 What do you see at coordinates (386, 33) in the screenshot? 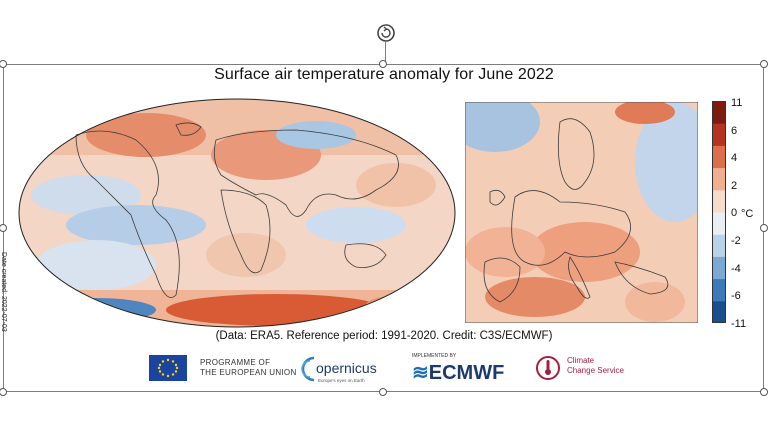
I see `rotate-handle-icon` at bounding box center [386, 33].